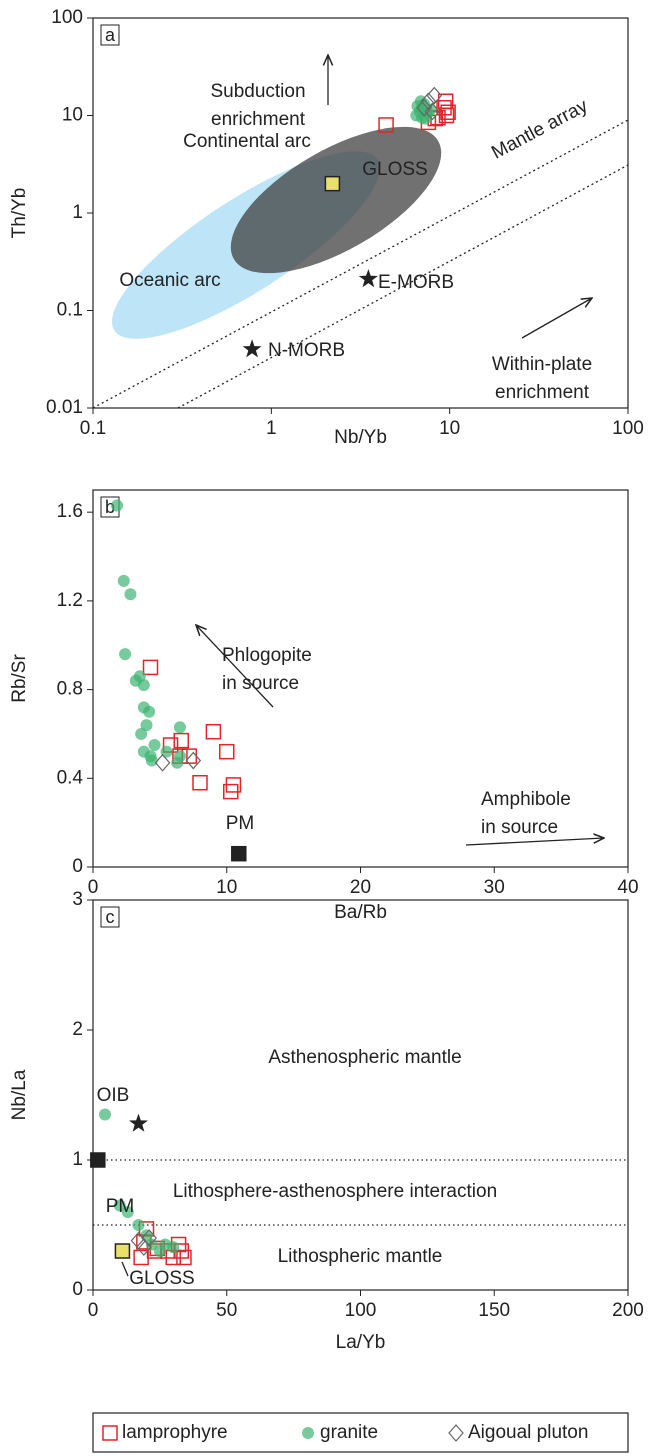  What do you see at coordinates (628, 1310) in the screenshot?
I see `x-tick-label: 200` at bounding box center [628, 1310].